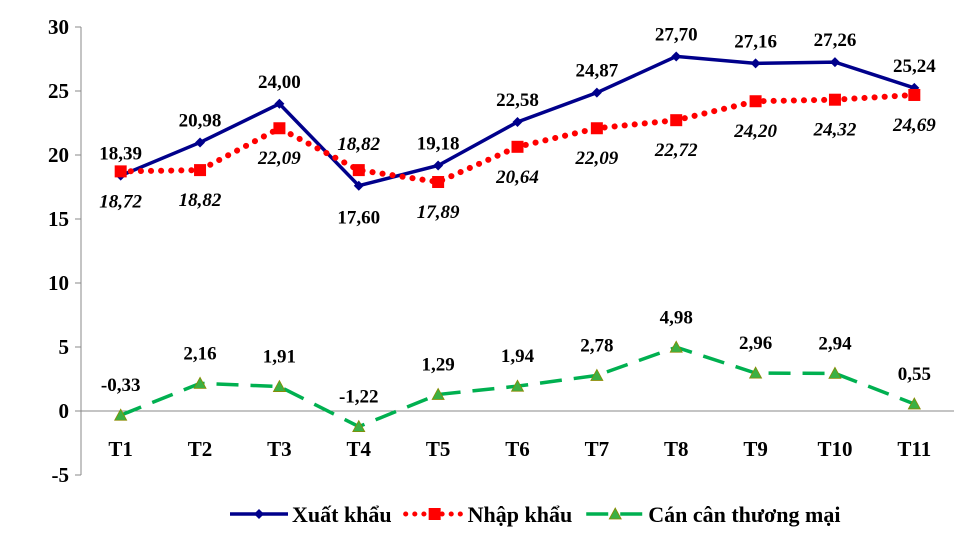 The image size is (959, 544). Describe the element at coordinates (676, 449) in the screenshot. I see `x-tick-label: T8` at that location.